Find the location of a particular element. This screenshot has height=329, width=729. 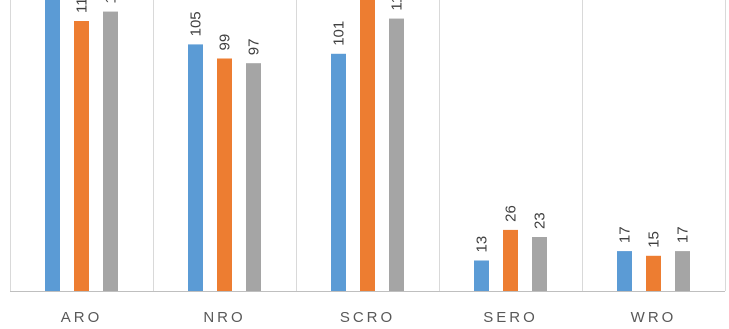

data-label: 115 is located at coordinates (82, 6).